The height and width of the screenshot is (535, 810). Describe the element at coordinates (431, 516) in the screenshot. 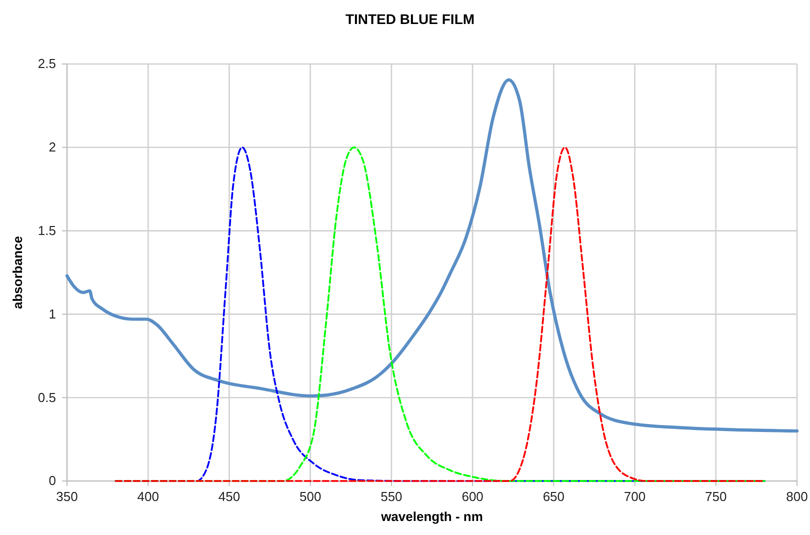

I see `x-axis-title: wavelength - nm` at that location.